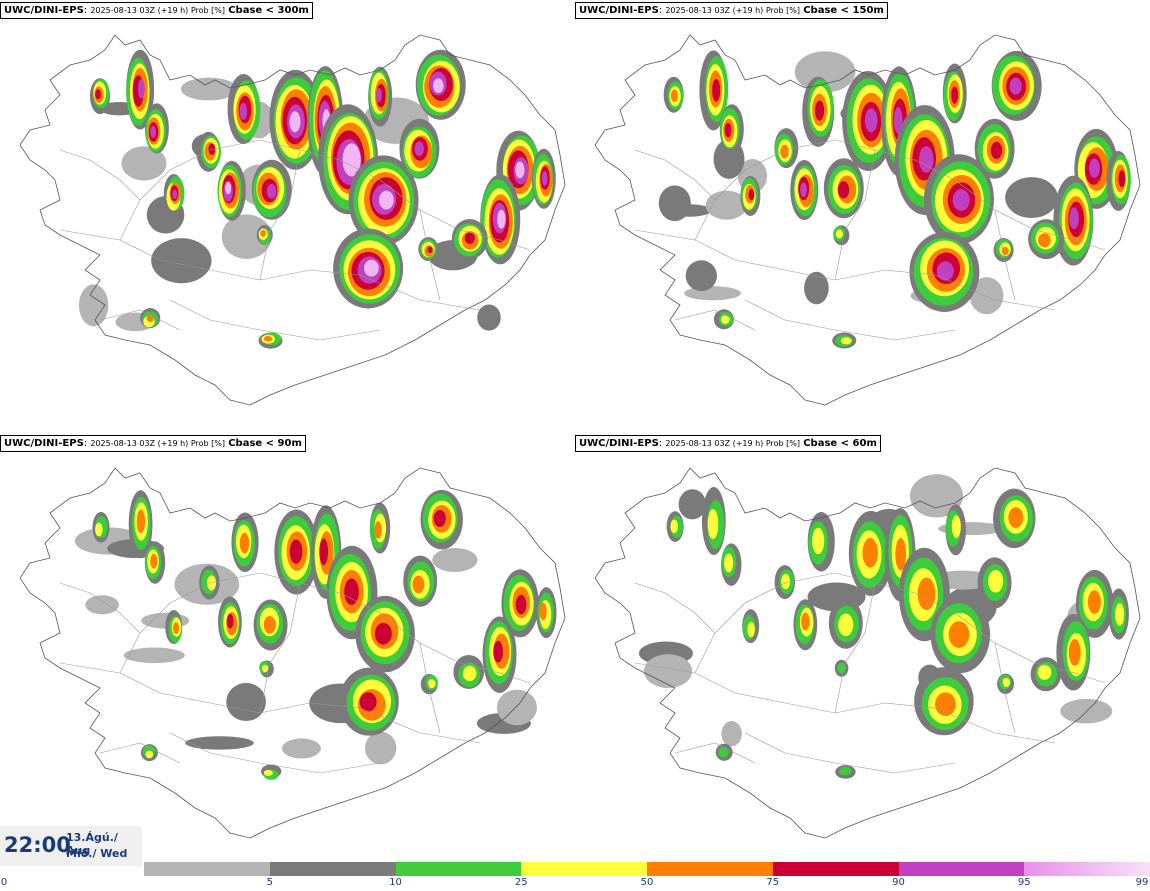 This screenshot has width=1150, height=891. What do you see at coordinates (37, 845) in the screenshot?
I see `valid-time: 22:00` at bounding box center [37, 845].